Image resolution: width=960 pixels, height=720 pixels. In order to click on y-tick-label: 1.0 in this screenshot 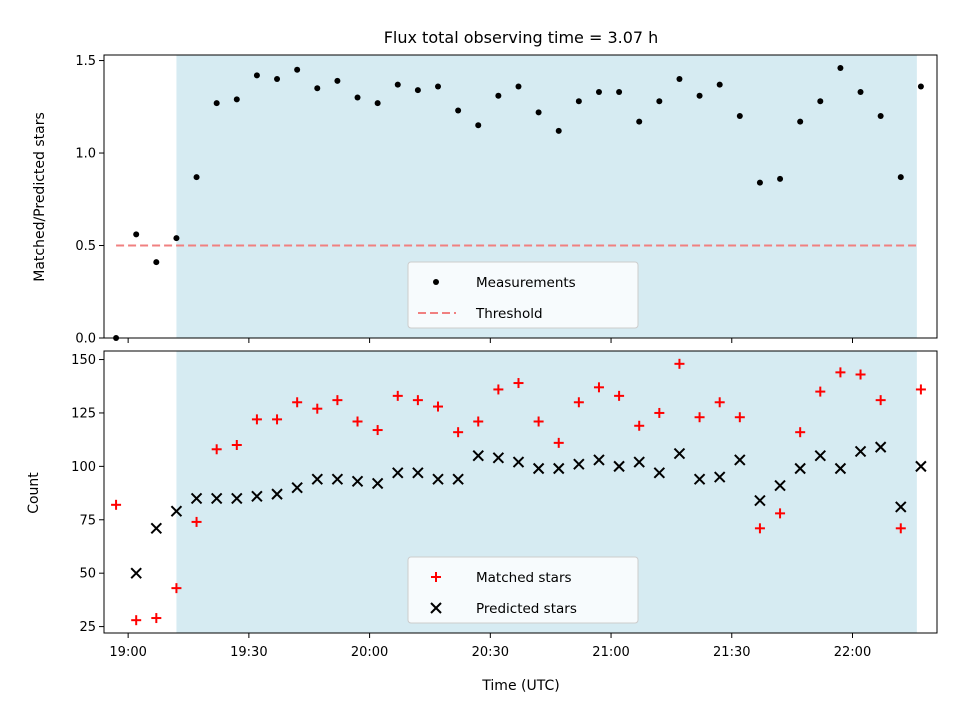, I will do `click(85, 154)`.